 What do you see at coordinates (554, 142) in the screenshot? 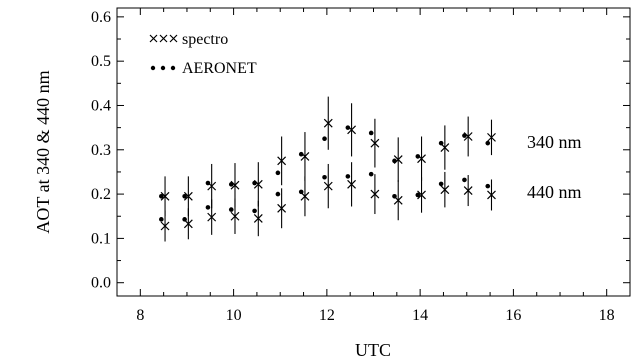
I see `annotation-340nm: 340 nm` at bounding box center [554, 142].